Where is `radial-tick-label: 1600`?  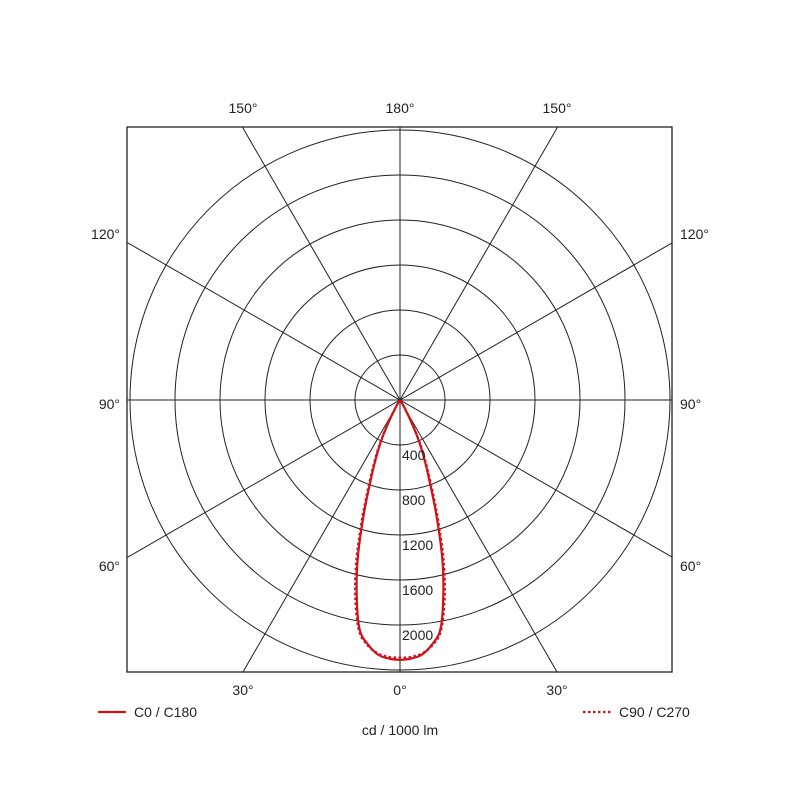 radial-tick-label: 1600 is located at coordinates (417, 590).